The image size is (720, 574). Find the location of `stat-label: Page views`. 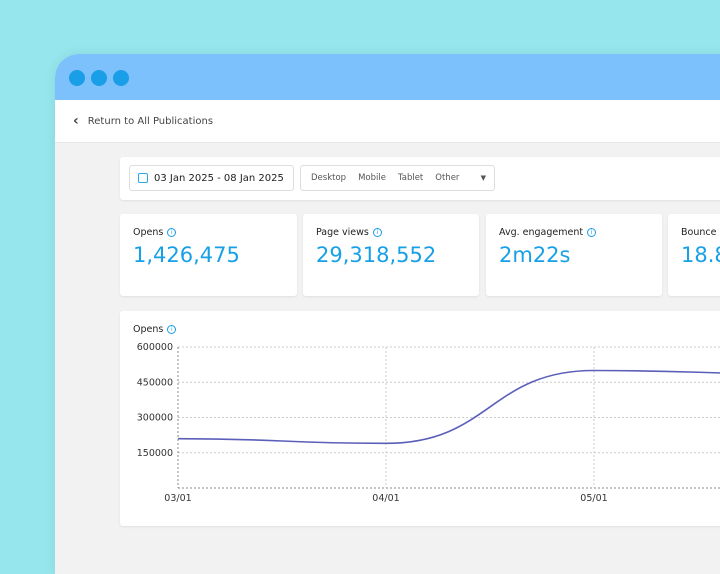

stat-label: Page views is located at coordinates (342, 232).